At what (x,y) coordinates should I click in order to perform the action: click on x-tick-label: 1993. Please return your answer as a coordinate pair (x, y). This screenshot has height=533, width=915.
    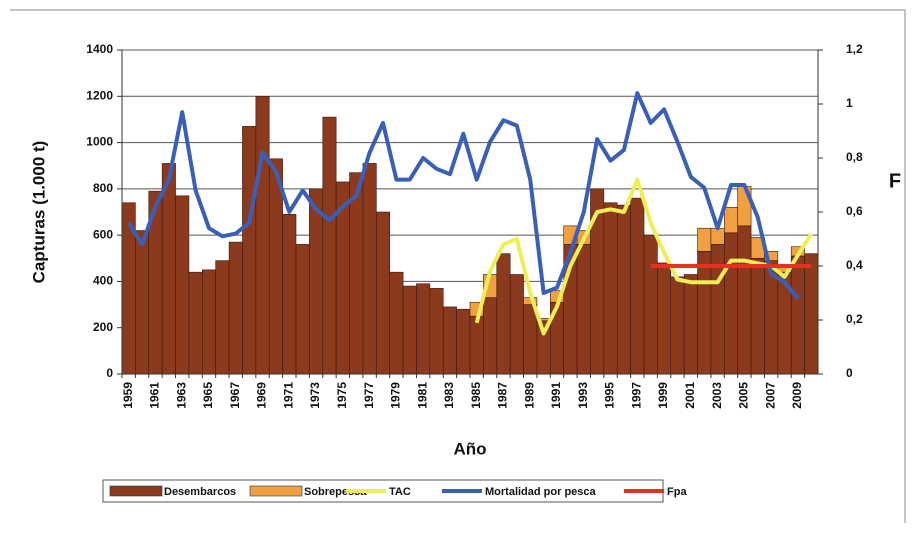
    Looking at the image, I should click on (583, 395).